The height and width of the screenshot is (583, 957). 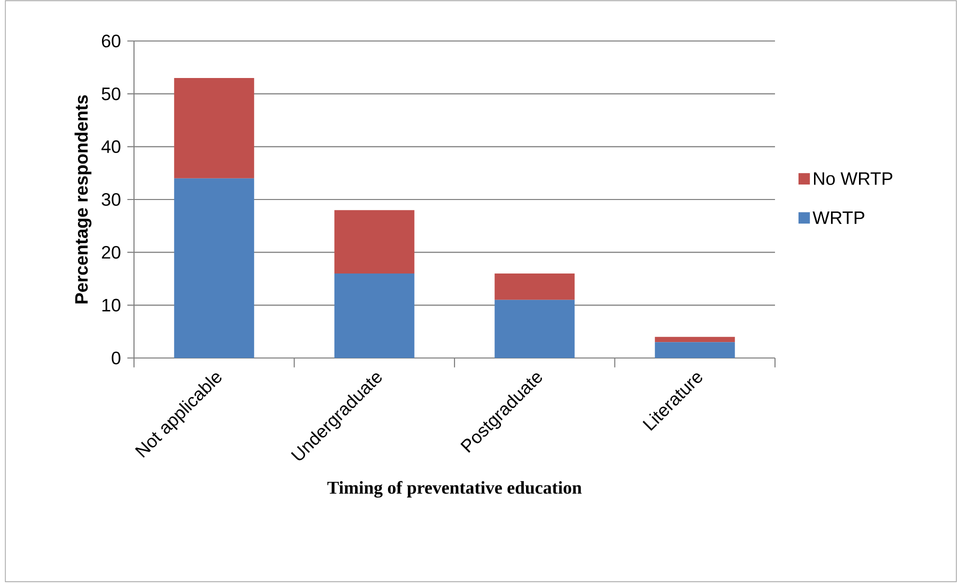 I want to click on legend-label: WRTP, so click(x=838, y=218).